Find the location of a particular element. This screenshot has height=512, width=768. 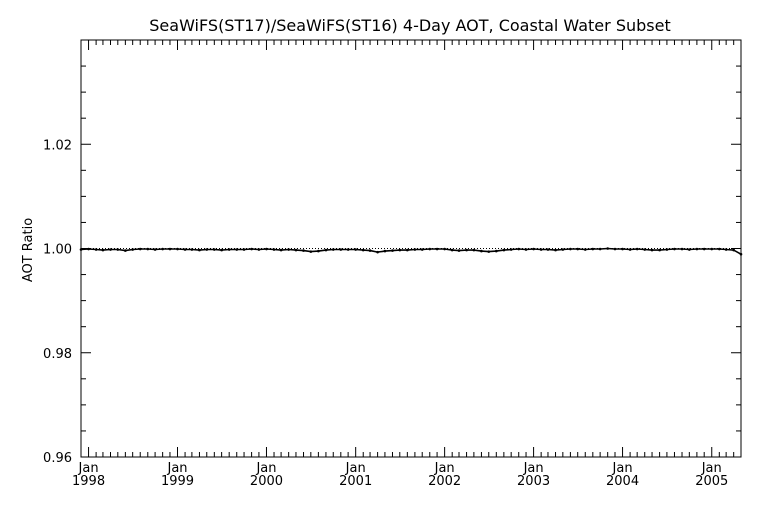

y-tick-label: 1.02 is located at coordinates (57, 145).